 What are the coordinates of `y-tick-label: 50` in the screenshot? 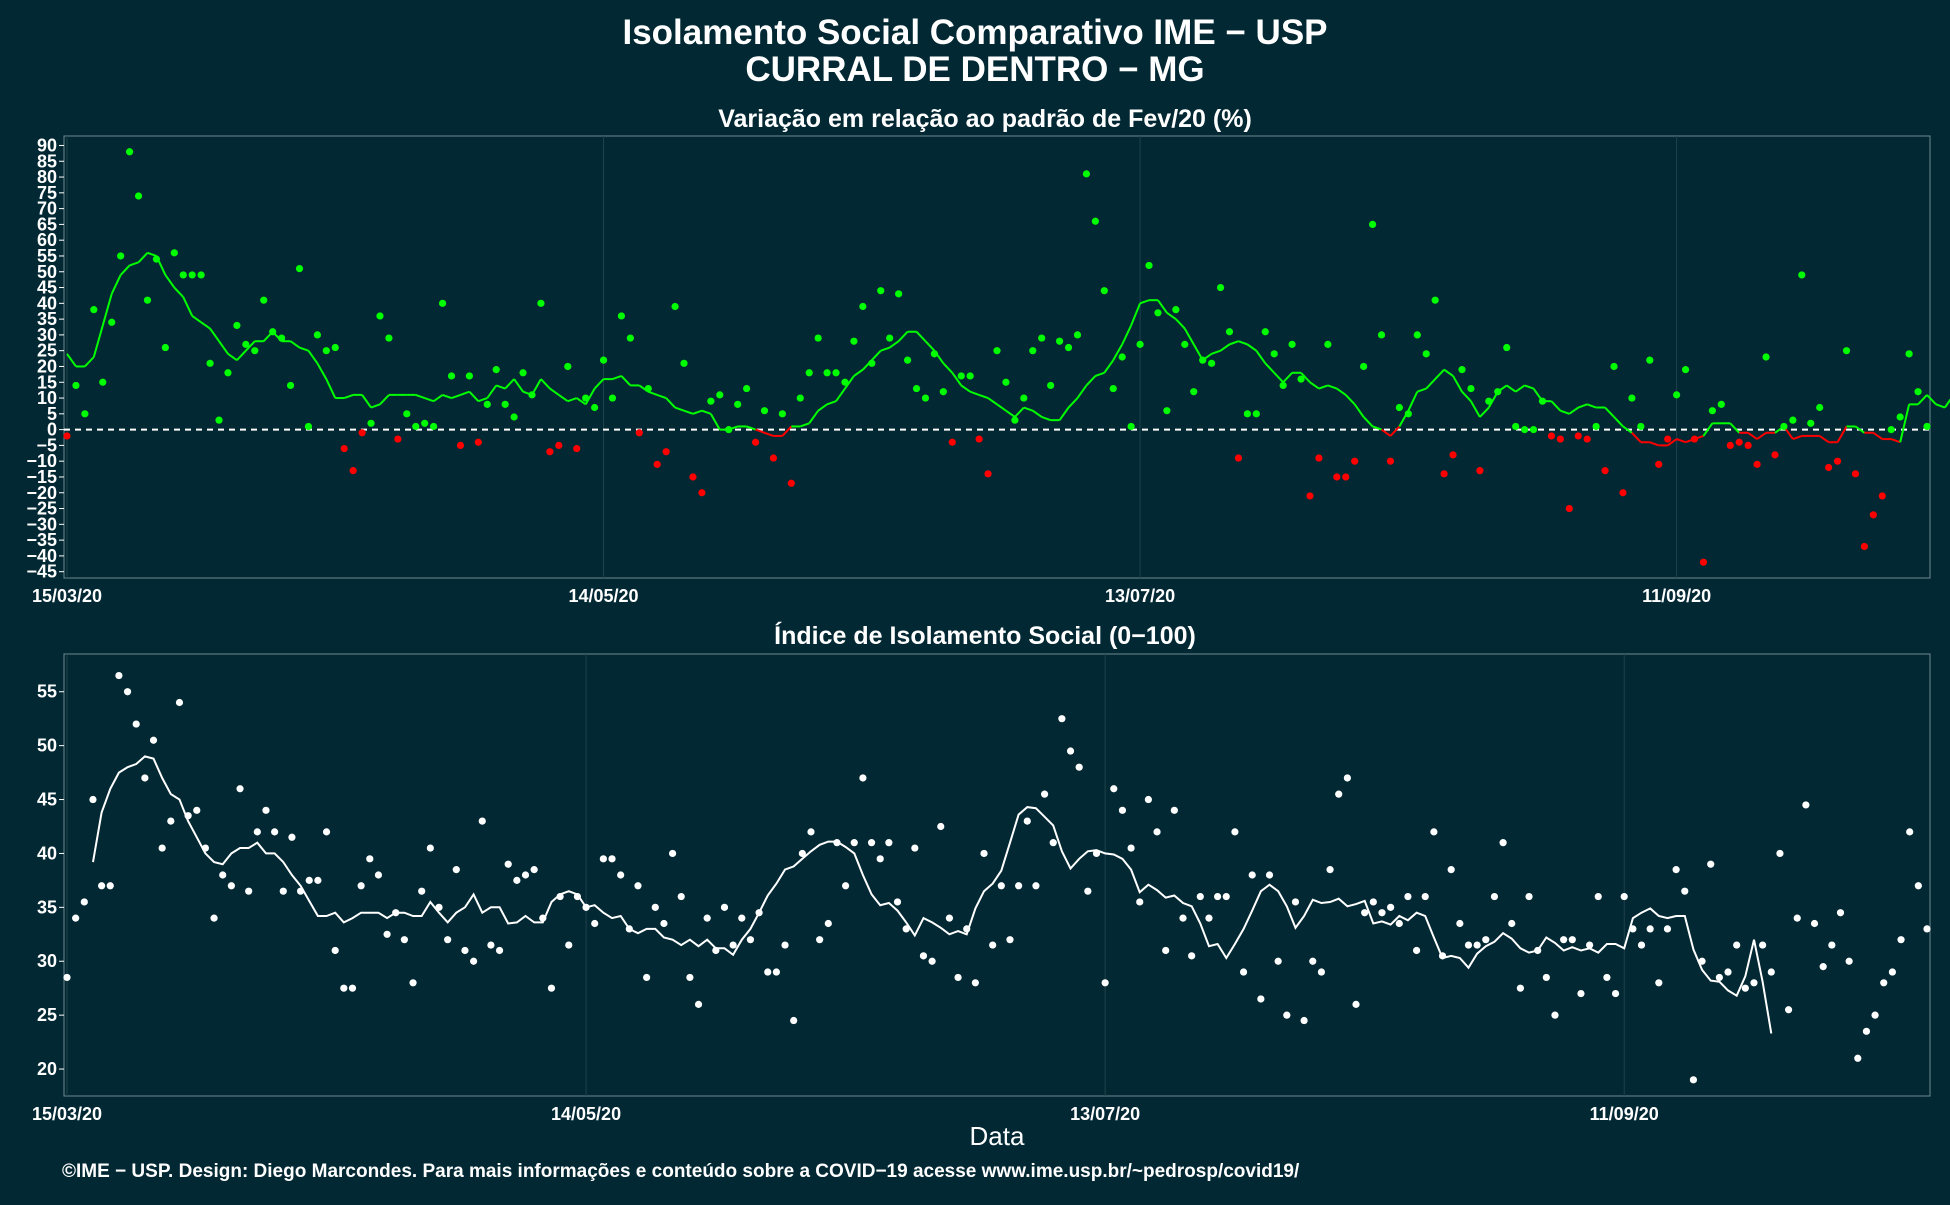 It's located at (47, 272).